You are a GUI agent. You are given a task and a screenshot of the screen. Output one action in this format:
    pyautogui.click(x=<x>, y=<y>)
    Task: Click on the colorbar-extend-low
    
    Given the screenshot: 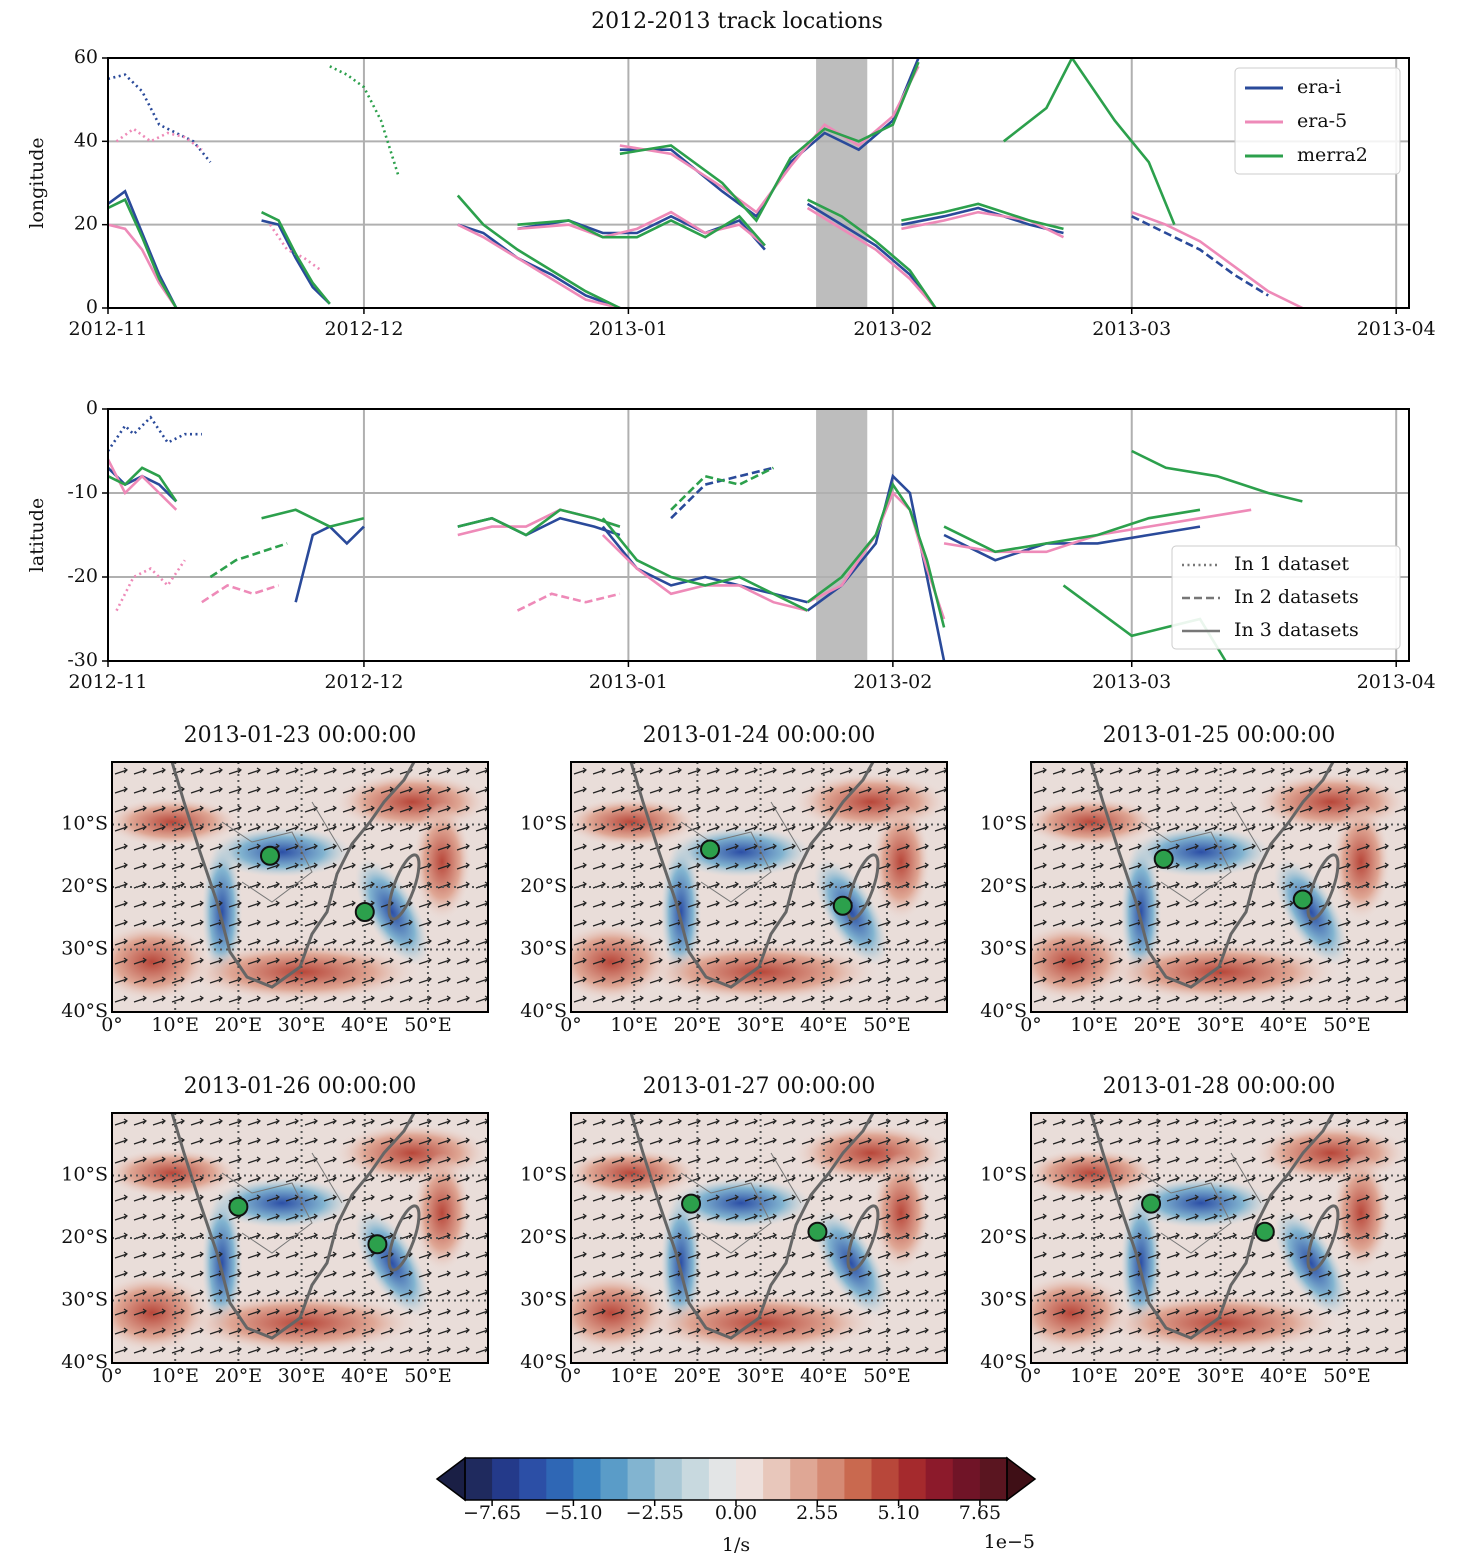 What is the action you would take?
    pyautogui.click(x=450, y=1479)
    